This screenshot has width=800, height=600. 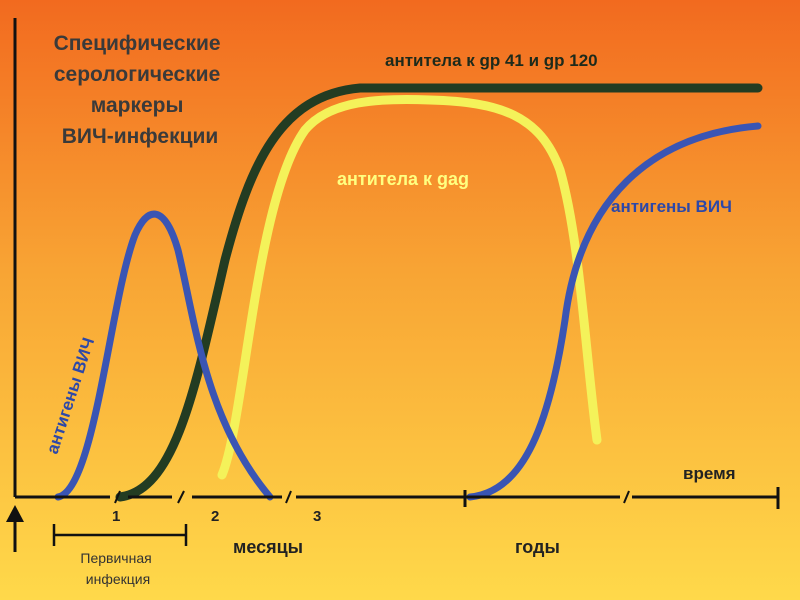 I want to click on primary-infection-label: Первичная инфекция, so click(x=117, y=568).